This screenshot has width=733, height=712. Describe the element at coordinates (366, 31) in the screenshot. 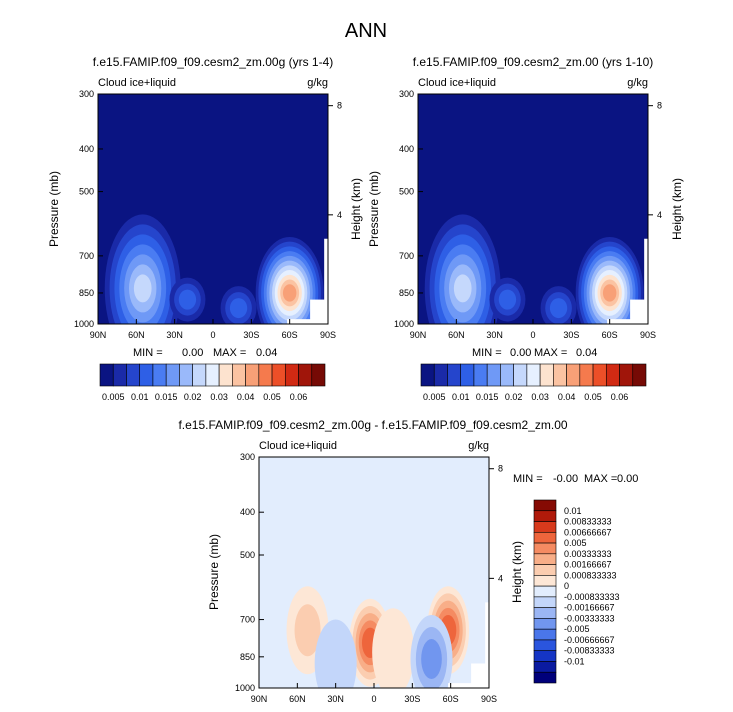

I see `page-title: ANN` at that location.